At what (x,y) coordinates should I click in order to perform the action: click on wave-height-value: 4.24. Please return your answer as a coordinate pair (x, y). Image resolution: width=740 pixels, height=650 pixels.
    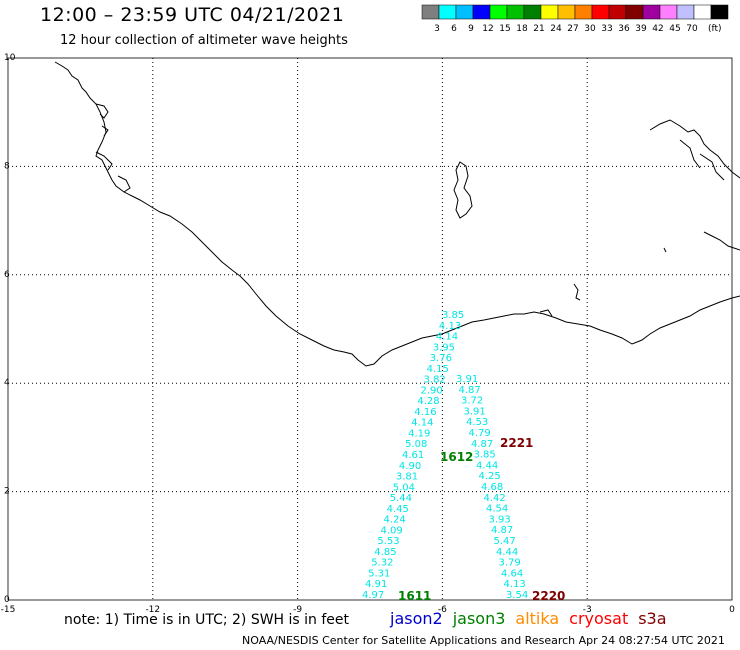
    Looking at the image, I should click on (395, 520).